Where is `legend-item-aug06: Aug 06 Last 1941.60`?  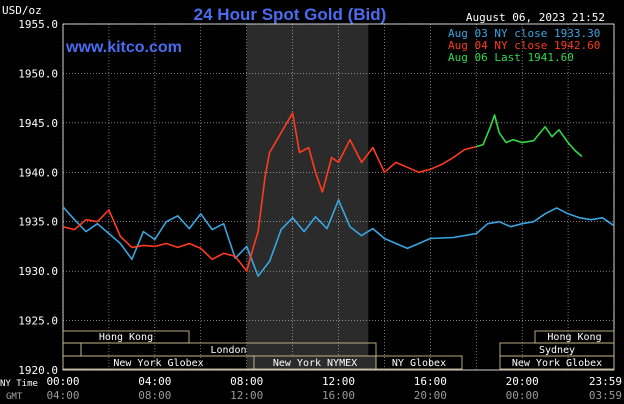 legend-item-aug06: Aug 06 Last 1941.60 is located at coordinates (511, 57).